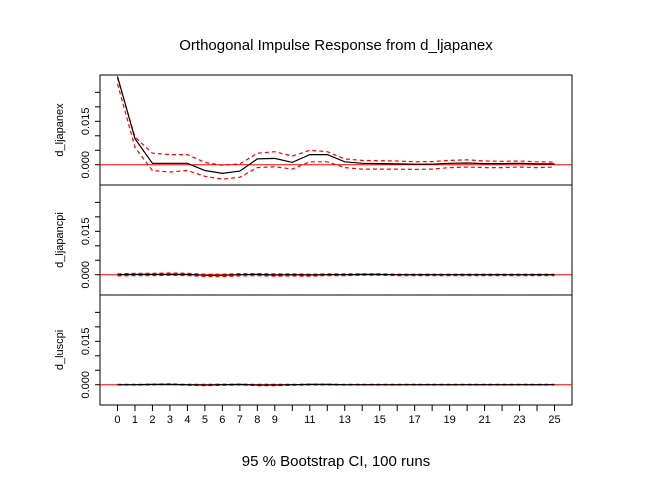  Describe the element at coordinates (60, 350) in the screenshot. I see `panel-3-y-label: d_luscpi` at that location.